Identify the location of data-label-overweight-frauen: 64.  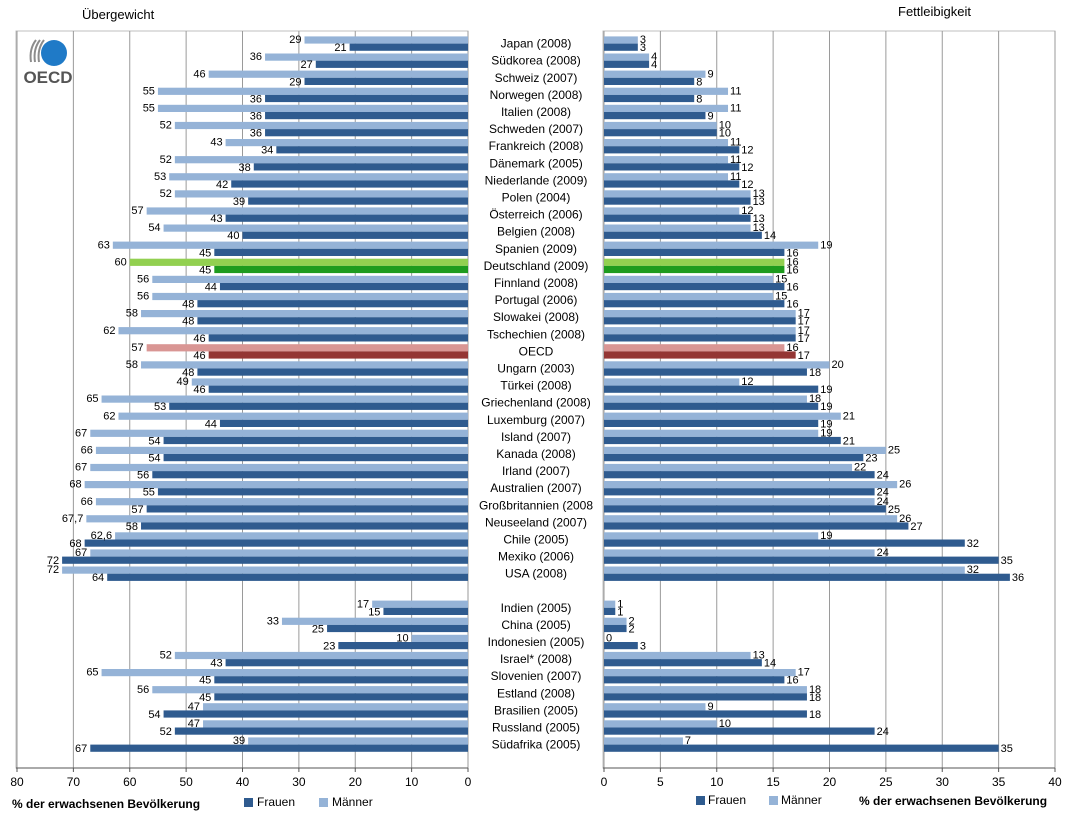
(98, 578).